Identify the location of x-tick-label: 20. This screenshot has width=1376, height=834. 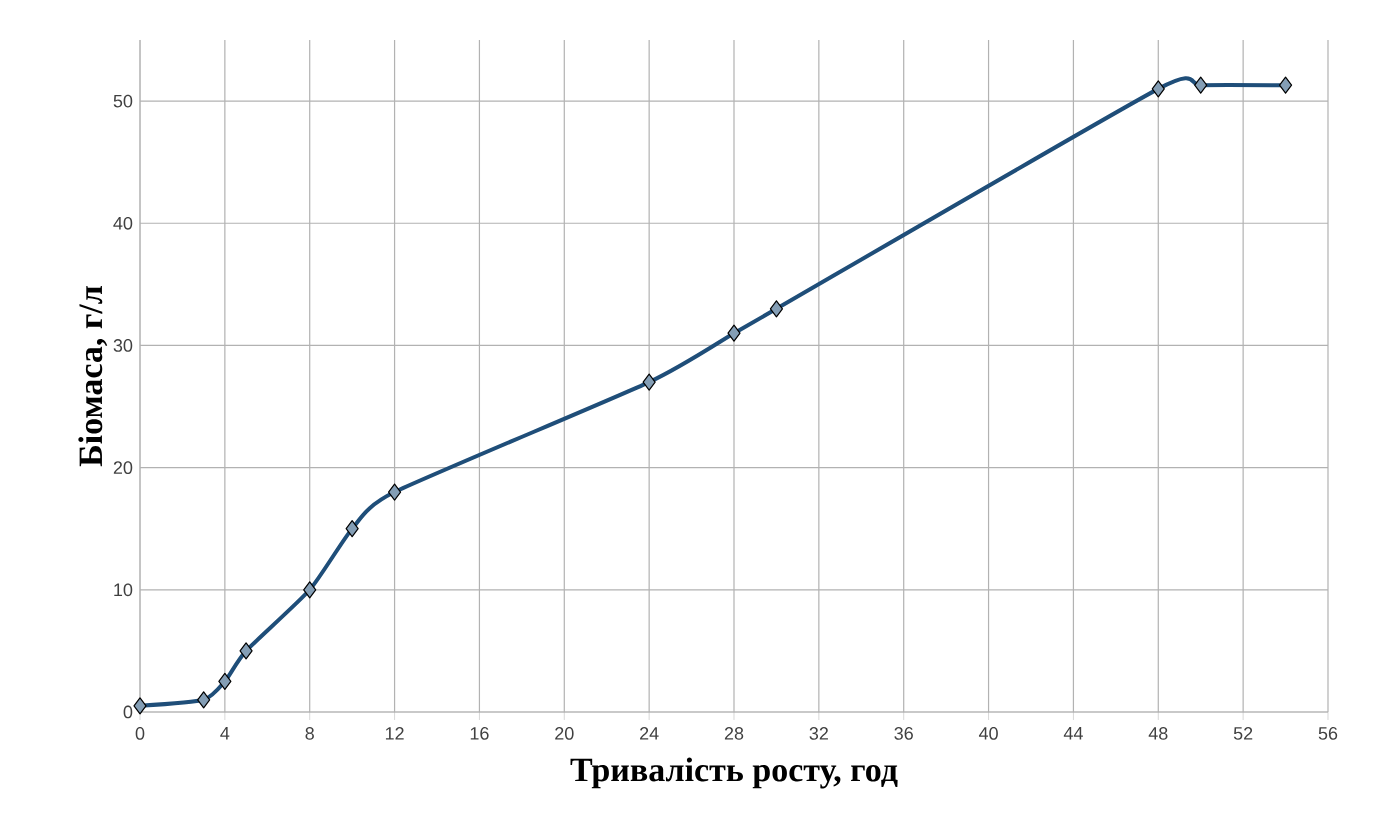
(564, 733).